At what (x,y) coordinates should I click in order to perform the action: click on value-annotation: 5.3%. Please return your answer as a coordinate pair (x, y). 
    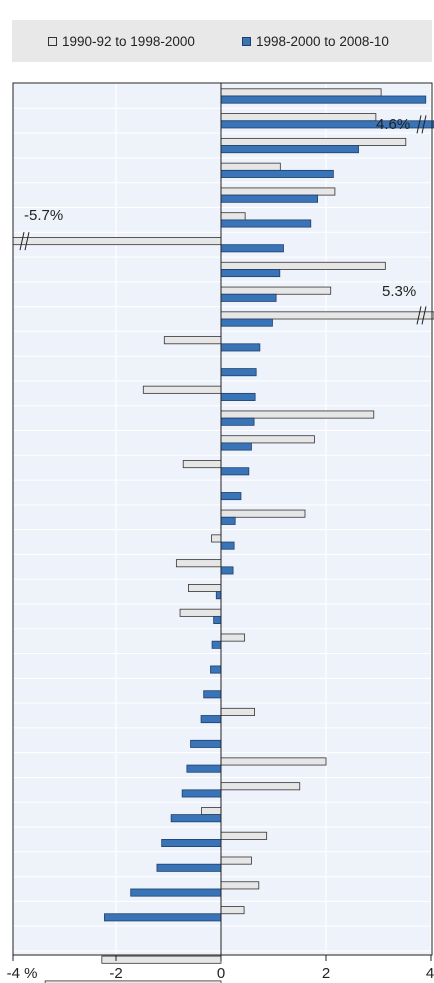
    Looking at the image, I should click on (399, 291).